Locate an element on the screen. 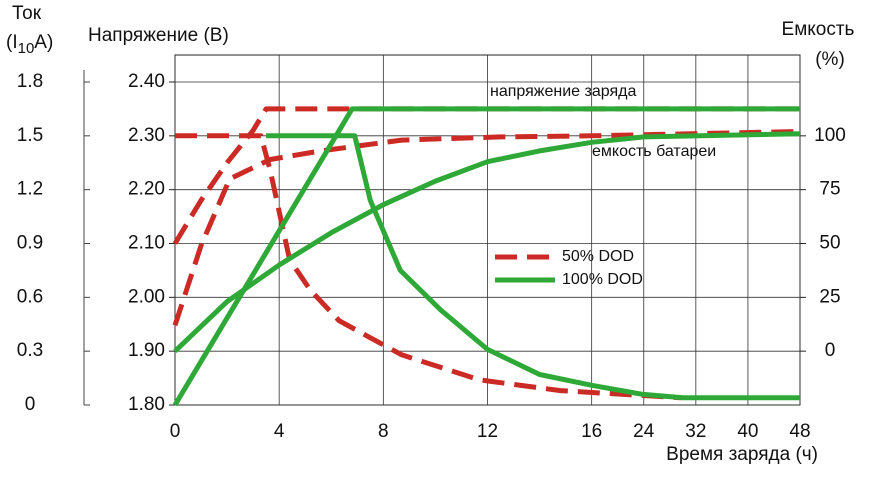 The image size is (875, 477). x-tick-label: 8 is located at coordinates (383, 431).